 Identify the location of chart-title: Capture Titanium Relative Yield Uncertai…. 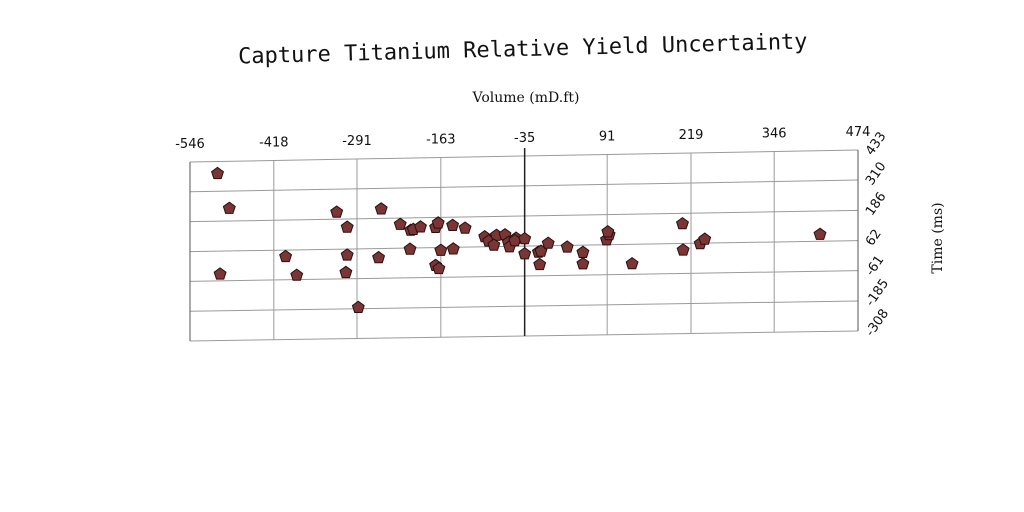
(523, 50).